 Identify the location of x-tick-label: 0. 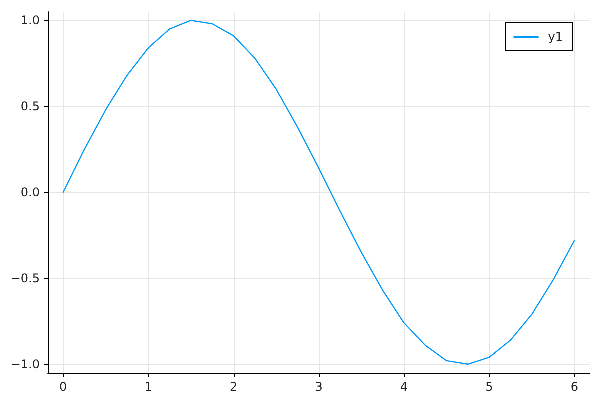
(64, 387).